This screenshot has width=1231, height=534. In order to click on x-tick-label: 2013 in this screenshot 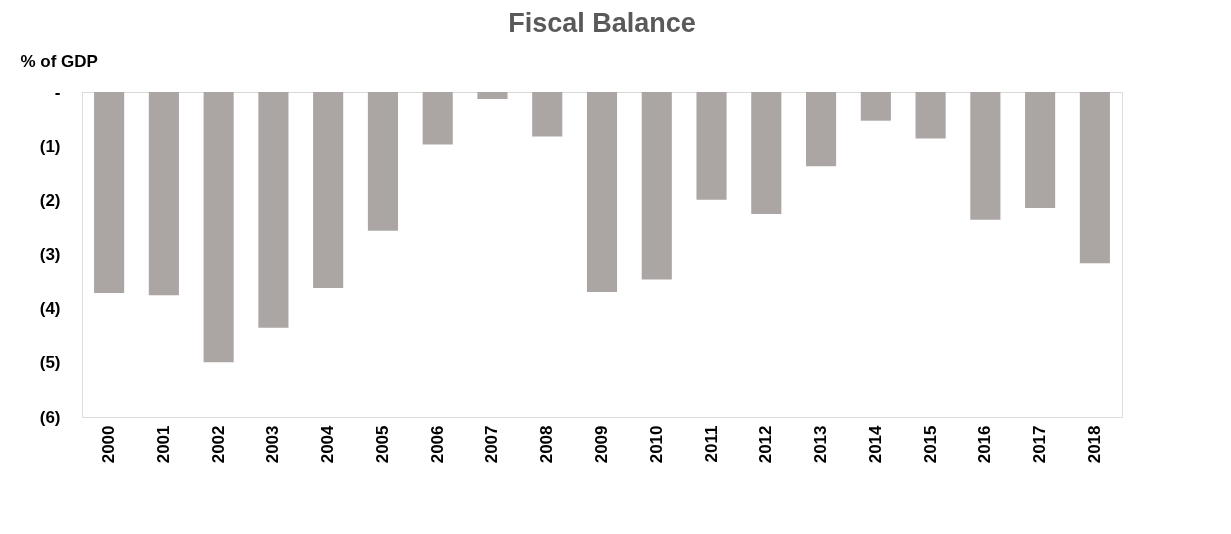, I will do `click(821, 444)`.